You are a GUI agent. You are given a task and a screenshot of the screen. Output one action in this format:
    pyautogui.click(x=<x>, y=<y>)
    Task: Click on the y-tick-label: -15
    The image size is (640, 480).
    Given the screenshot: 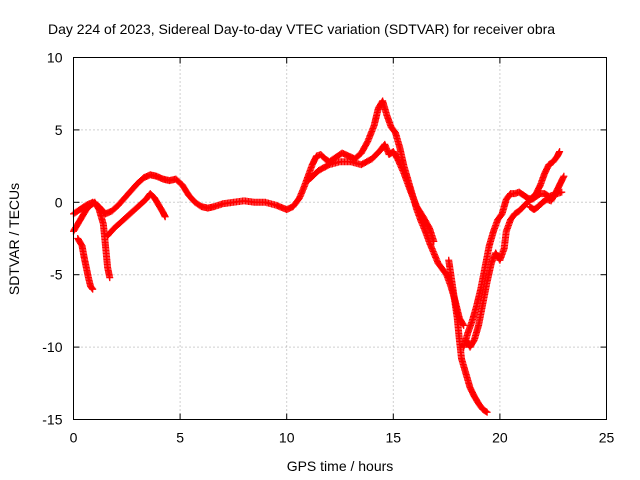 What is the action you would take?
    pyautogui.click(x=52, y=420)
    